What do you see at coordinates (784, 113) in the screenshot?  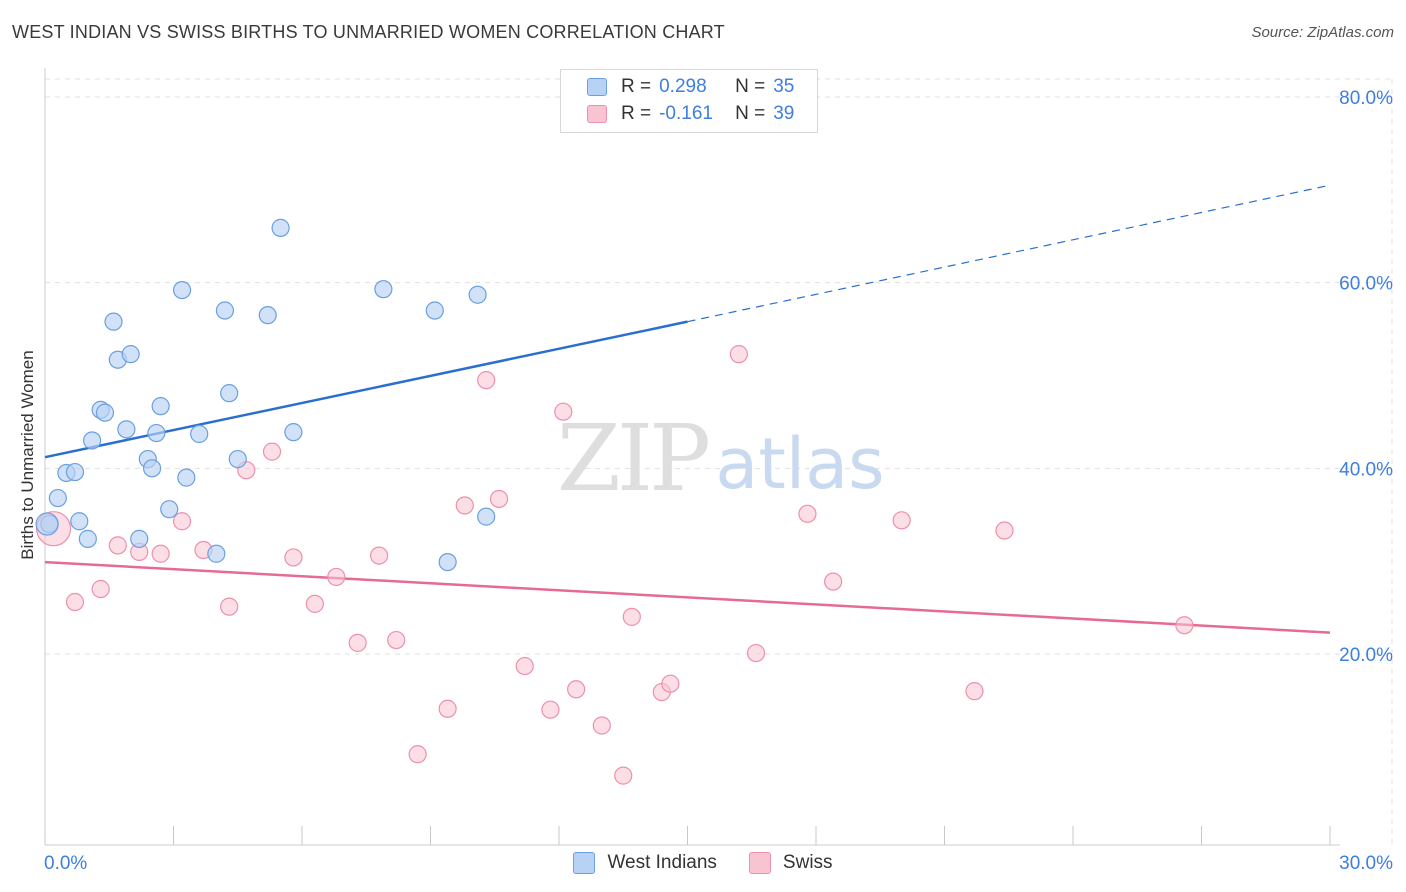 I see `swiss-n-value: 39` at bounding box center [784, 113].